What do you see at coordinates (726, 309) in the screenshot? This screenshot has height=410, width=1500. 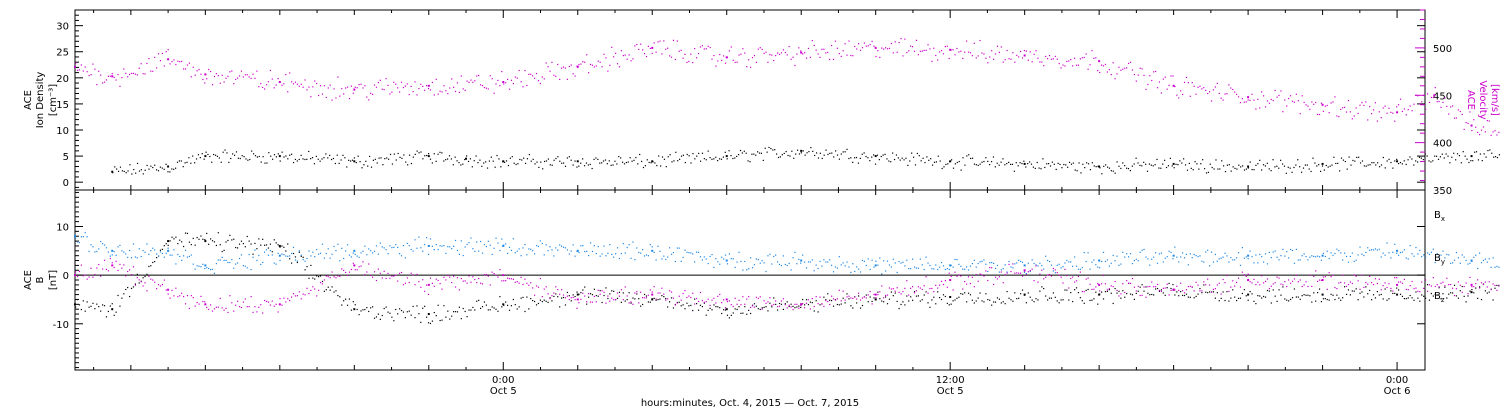 I see `bx-point` at bounding box center [726, 309].